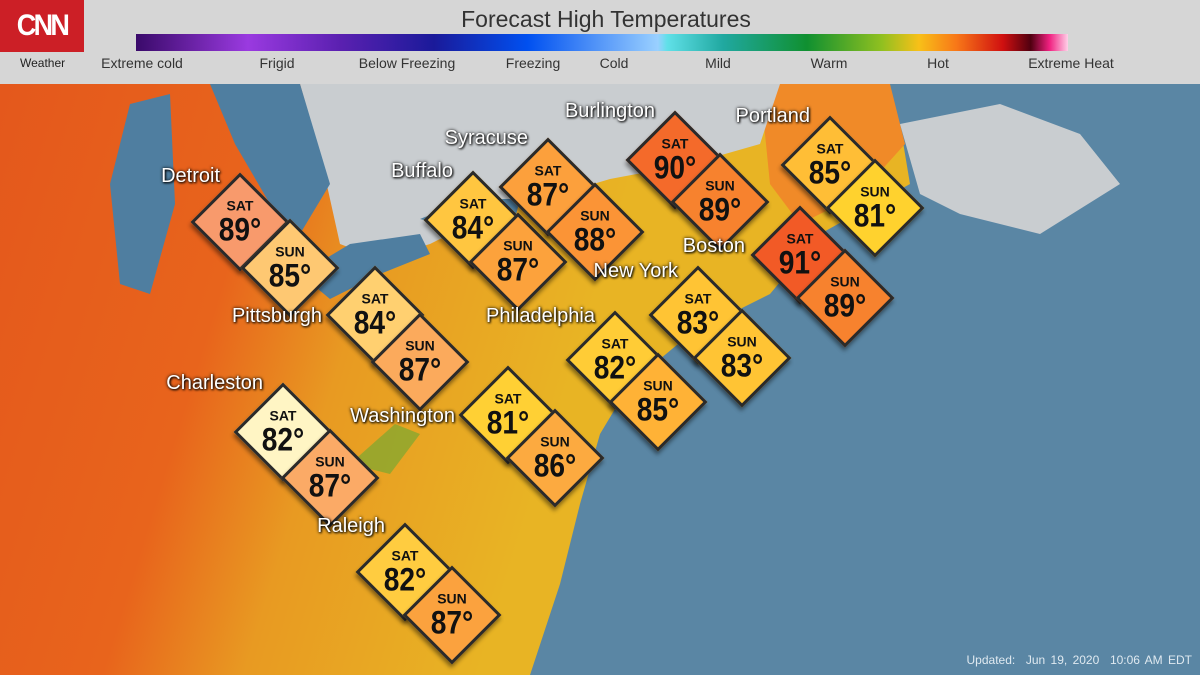 The image size is (1200, 675). I want to click on saturday-forecast: SAT 85°, so click(830, 165).